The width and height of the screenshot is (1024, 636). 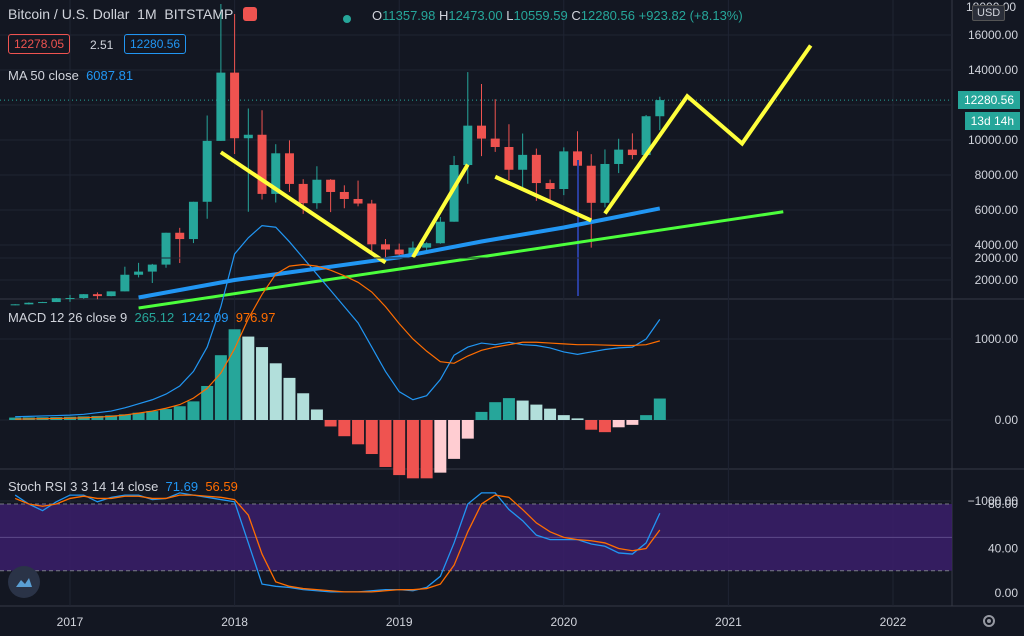 I want to click on macd-signal-value: 976.97, so click(x=255, y=317).